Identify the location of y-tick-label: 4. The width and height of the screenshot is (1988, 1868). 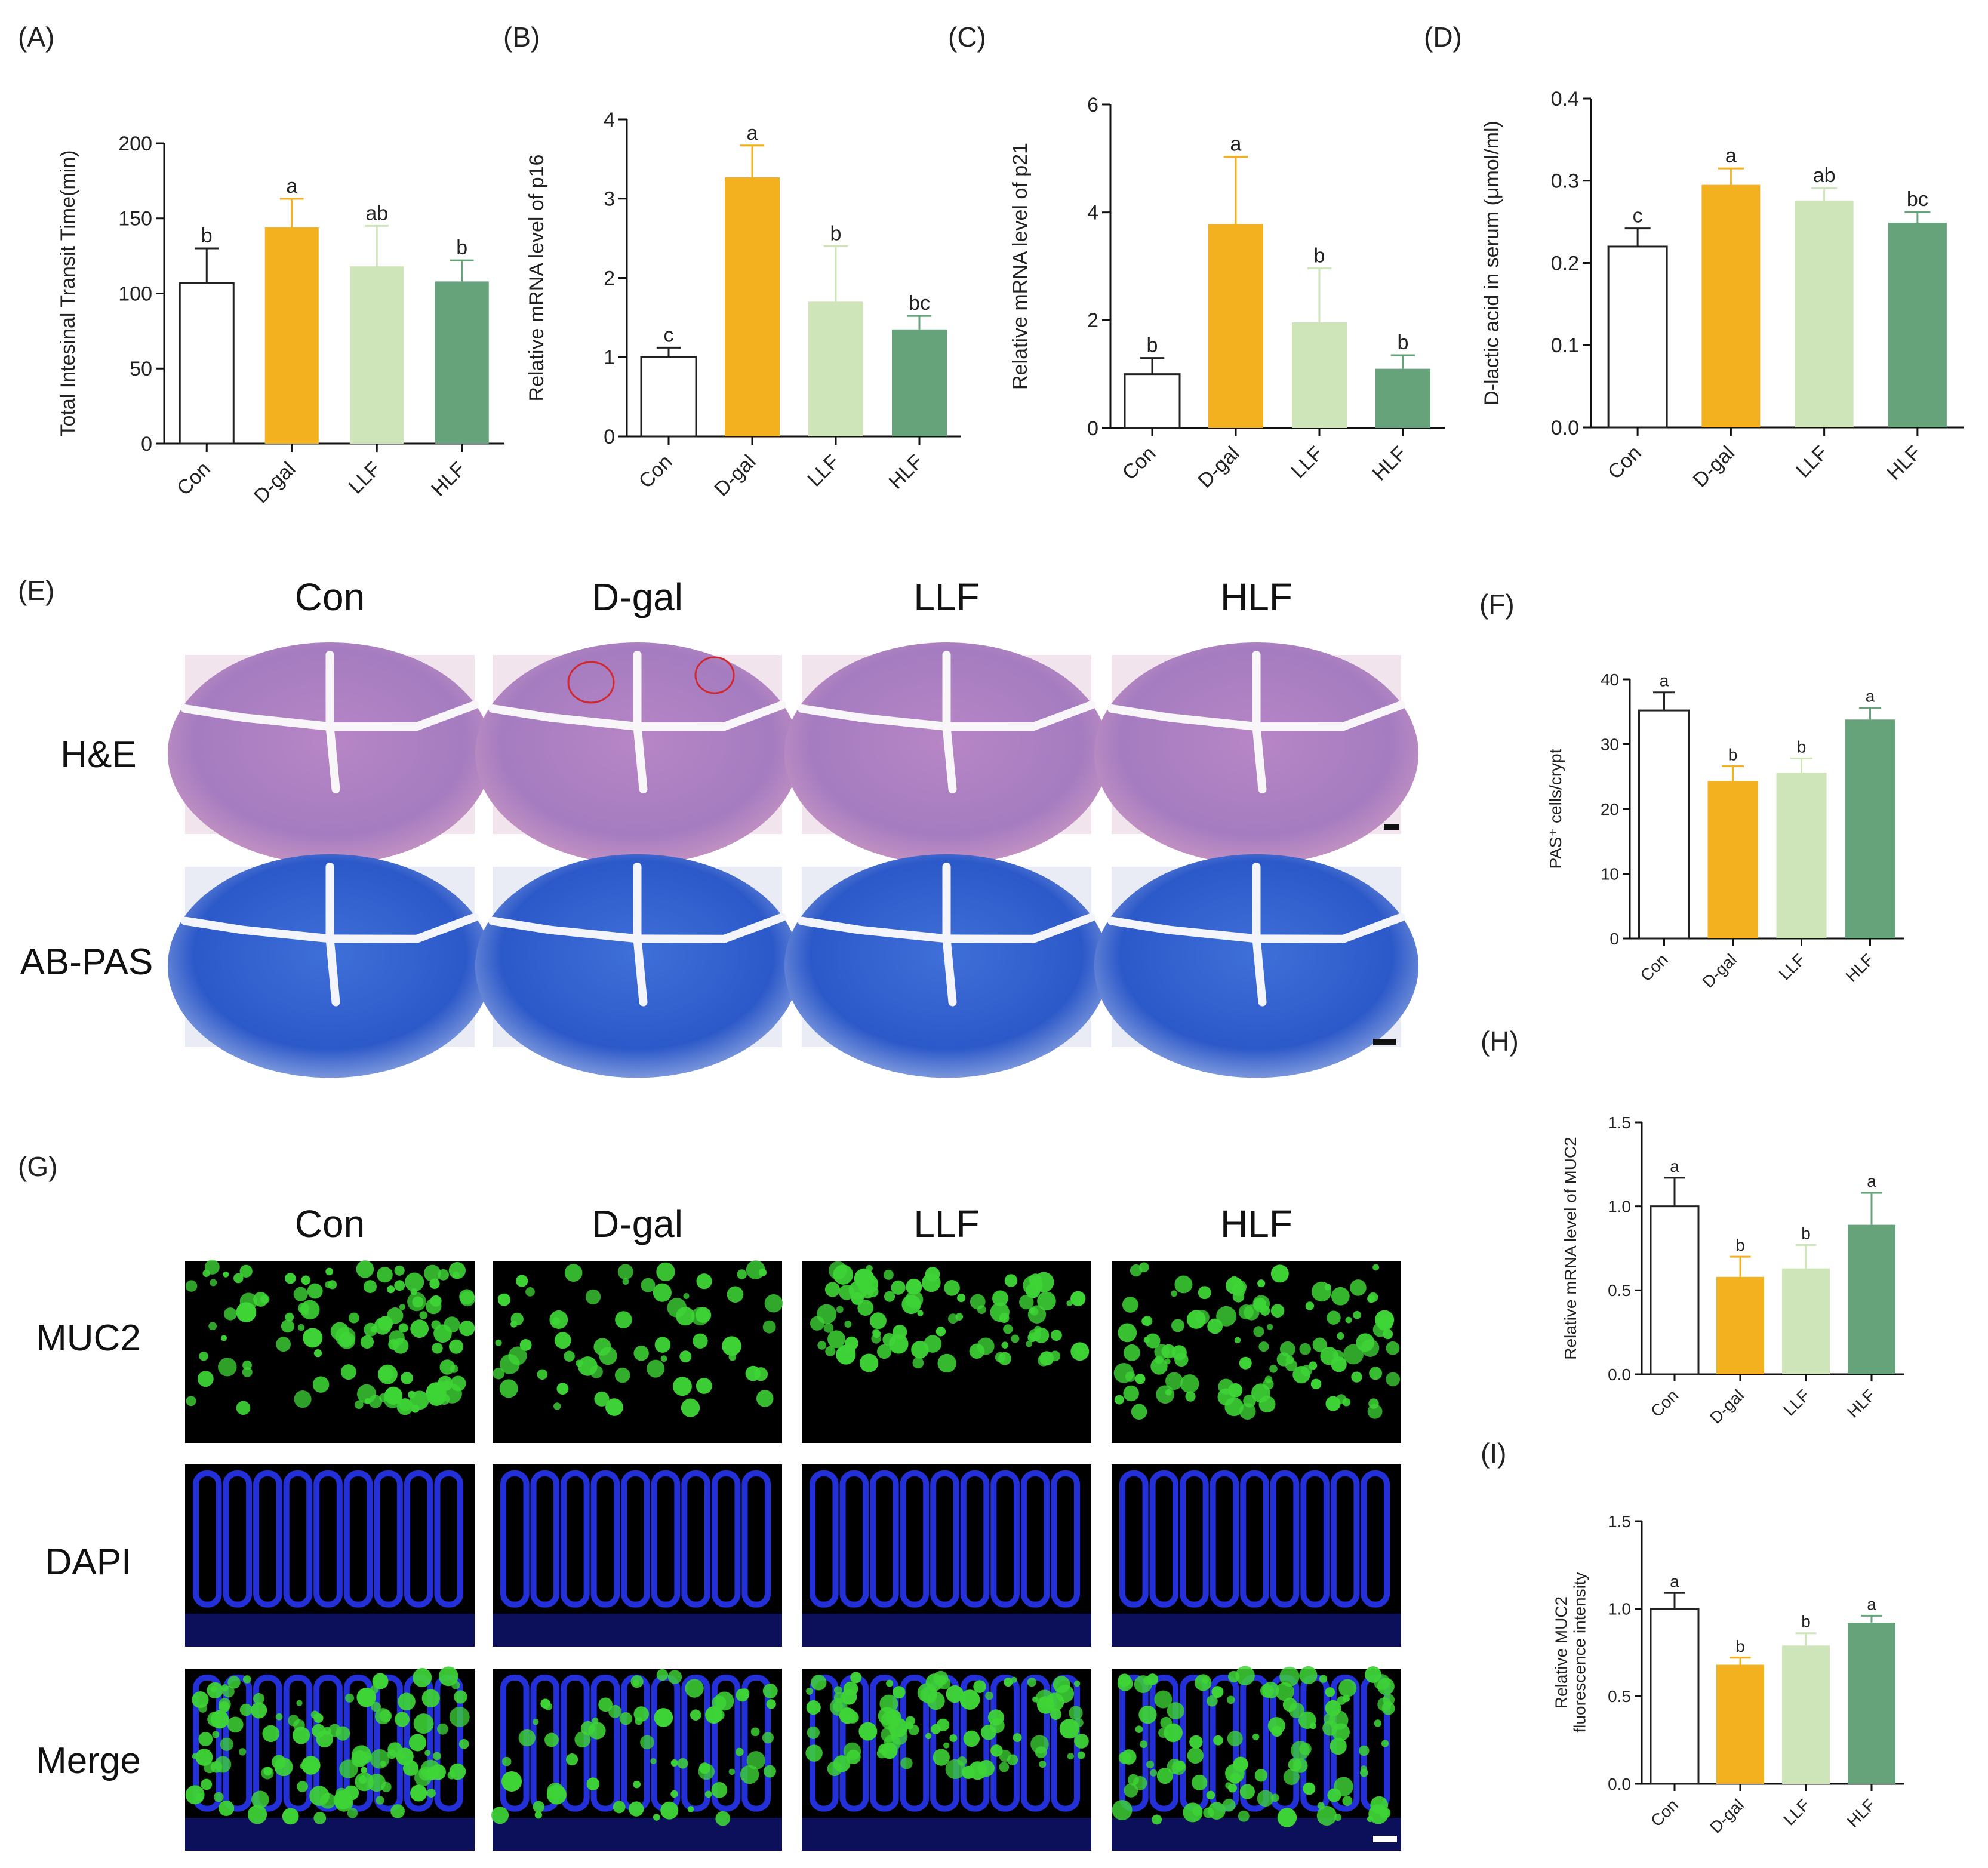
(1092, 213).